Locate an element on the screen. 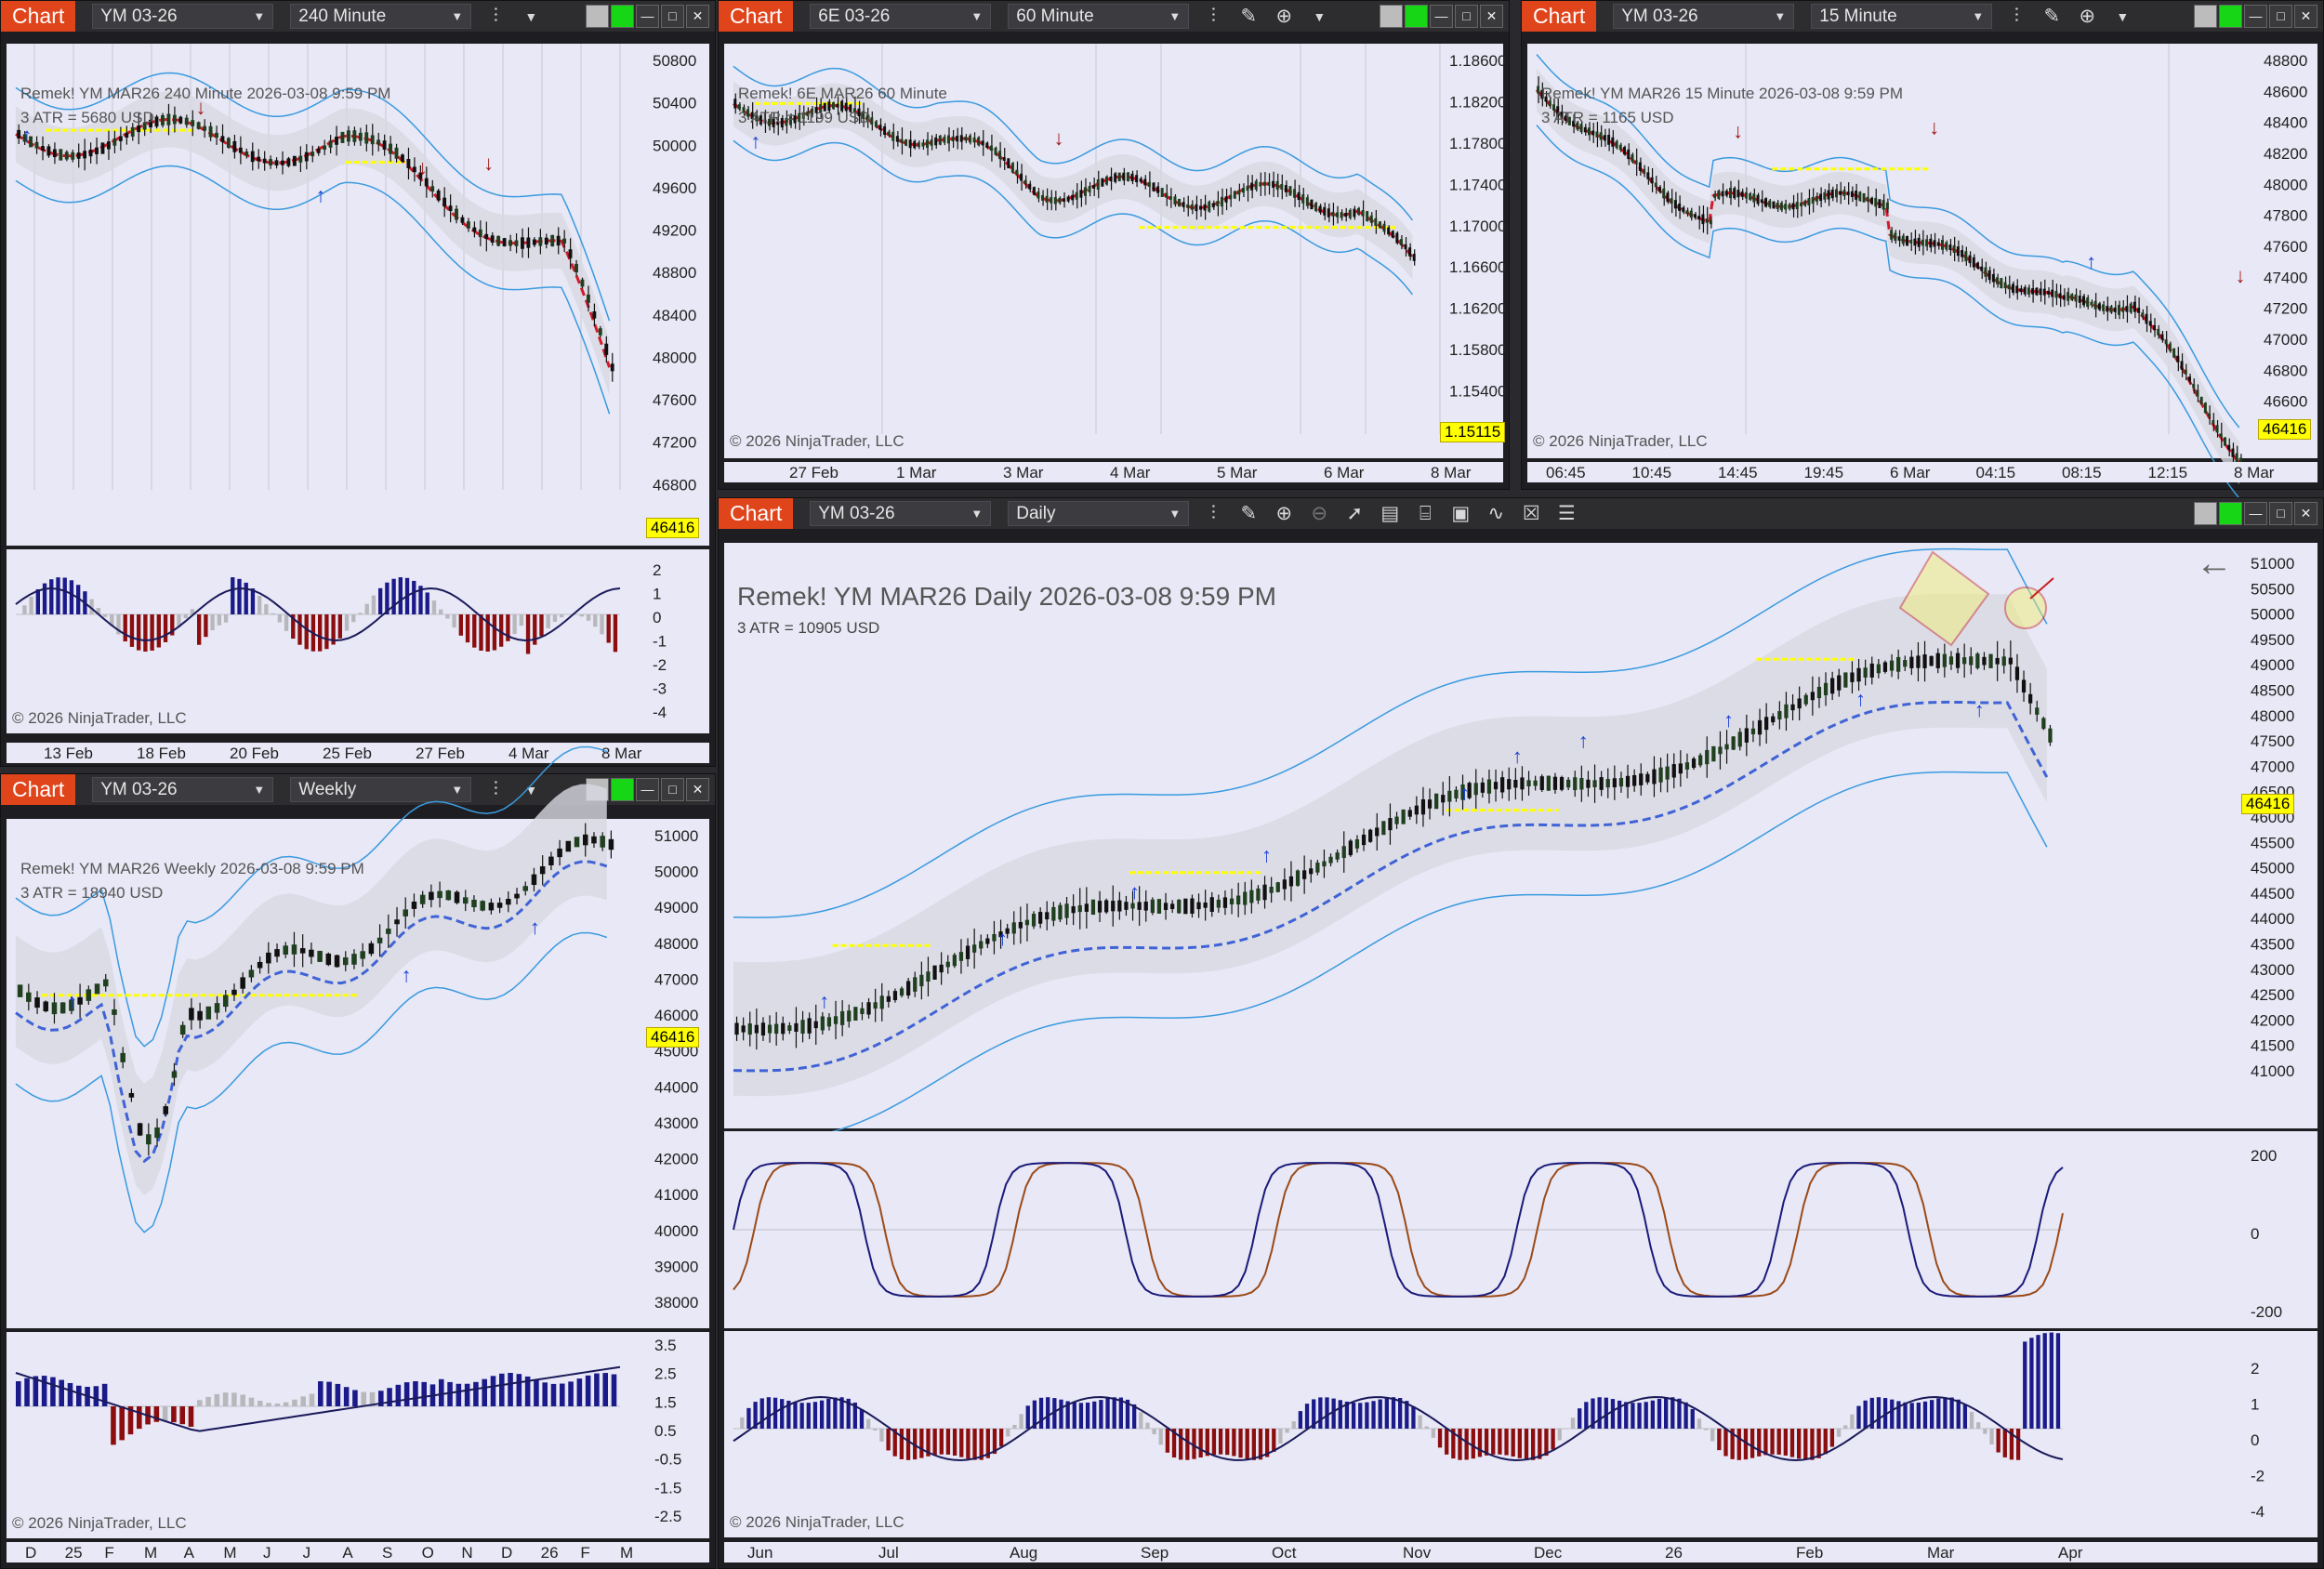  back-arrow-icon: ← is located at coordinates (2214, 563).